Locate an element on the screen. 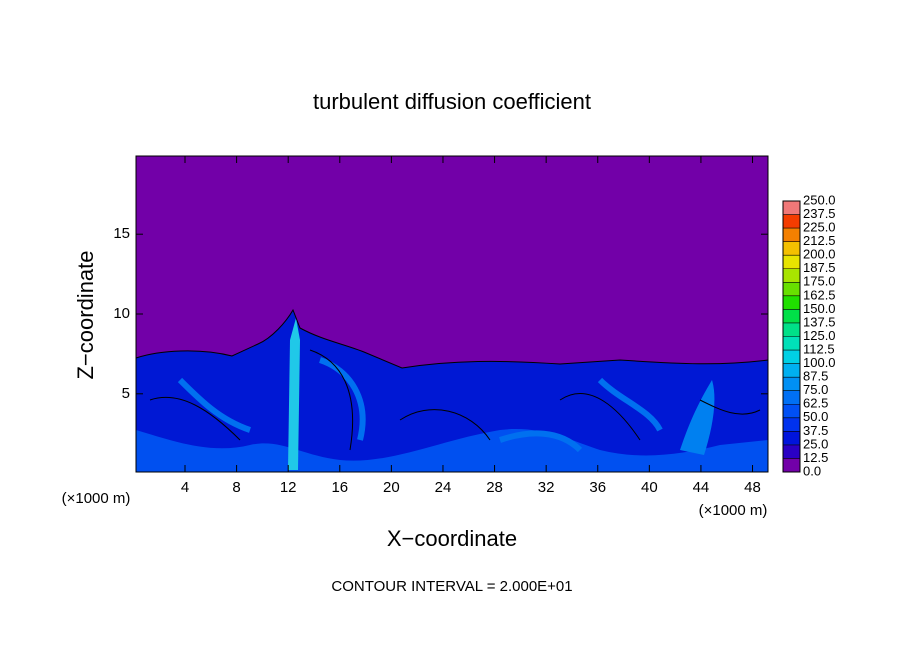 Image resolution: width=904 pixels, height=654 pixels. footnote: CONTOUR INTERVAL = 2.000E+01 is located at coordinates (451, 586).